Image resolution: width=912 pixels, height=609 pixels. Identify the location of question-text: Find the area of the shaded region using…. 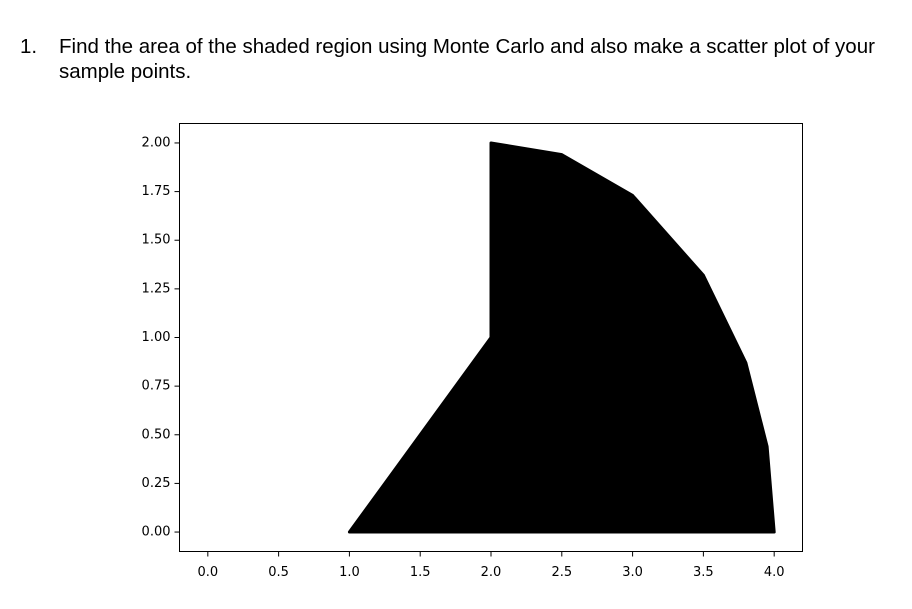
(467, 59).